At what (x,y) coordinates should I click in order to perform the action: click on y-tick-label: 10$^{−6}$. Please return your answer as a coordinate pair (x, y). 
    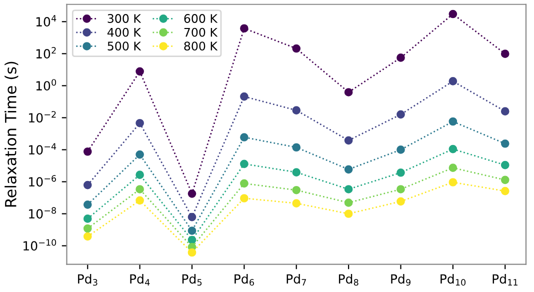
    Looking at the image, I should click on (42, 181).